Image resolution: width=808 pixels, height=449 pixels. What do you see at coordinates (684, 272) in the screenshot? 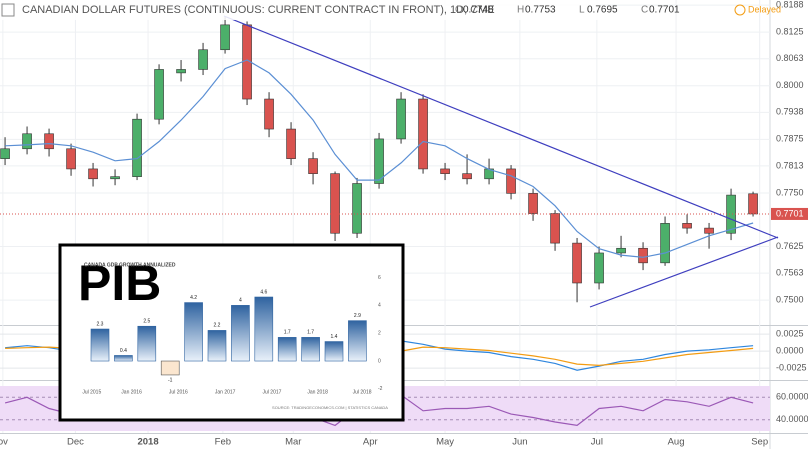
I see `trendline` at bounding box center [684, 272].